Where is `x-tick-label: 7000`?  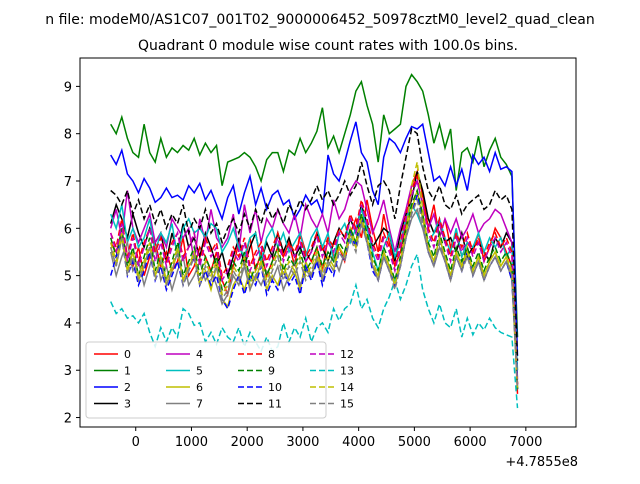 x-tick-label: 7000 is located at coordinates (525, 442).